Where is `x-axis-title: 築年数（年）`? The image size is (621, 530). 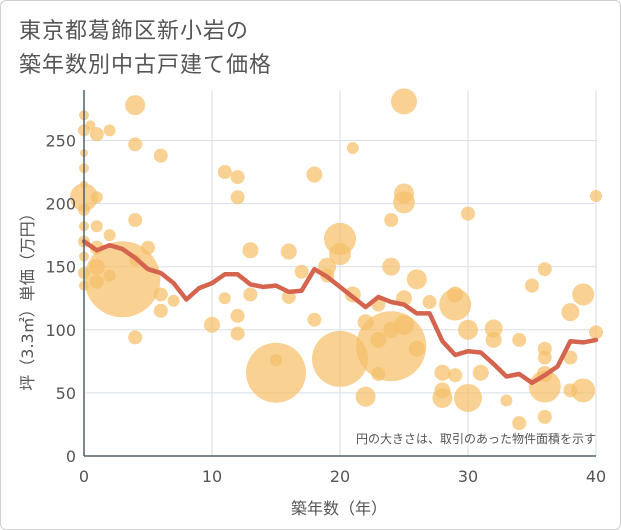
x-axis-title: 築年数（年） is located at coordinates (339, 508).